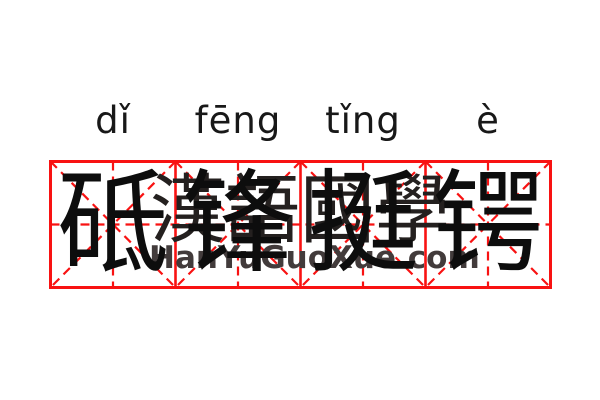  Describe the element at coordinates (113, 224) in the screenshot. I see `hanzi-char-1: 砥` at that location.